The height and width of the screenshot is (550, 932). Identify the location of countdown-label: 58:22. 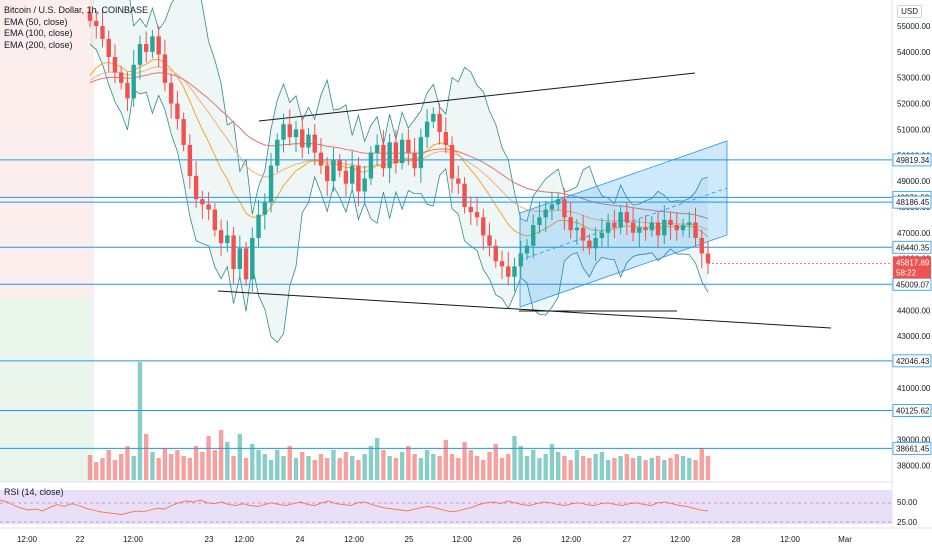
(906, 272).